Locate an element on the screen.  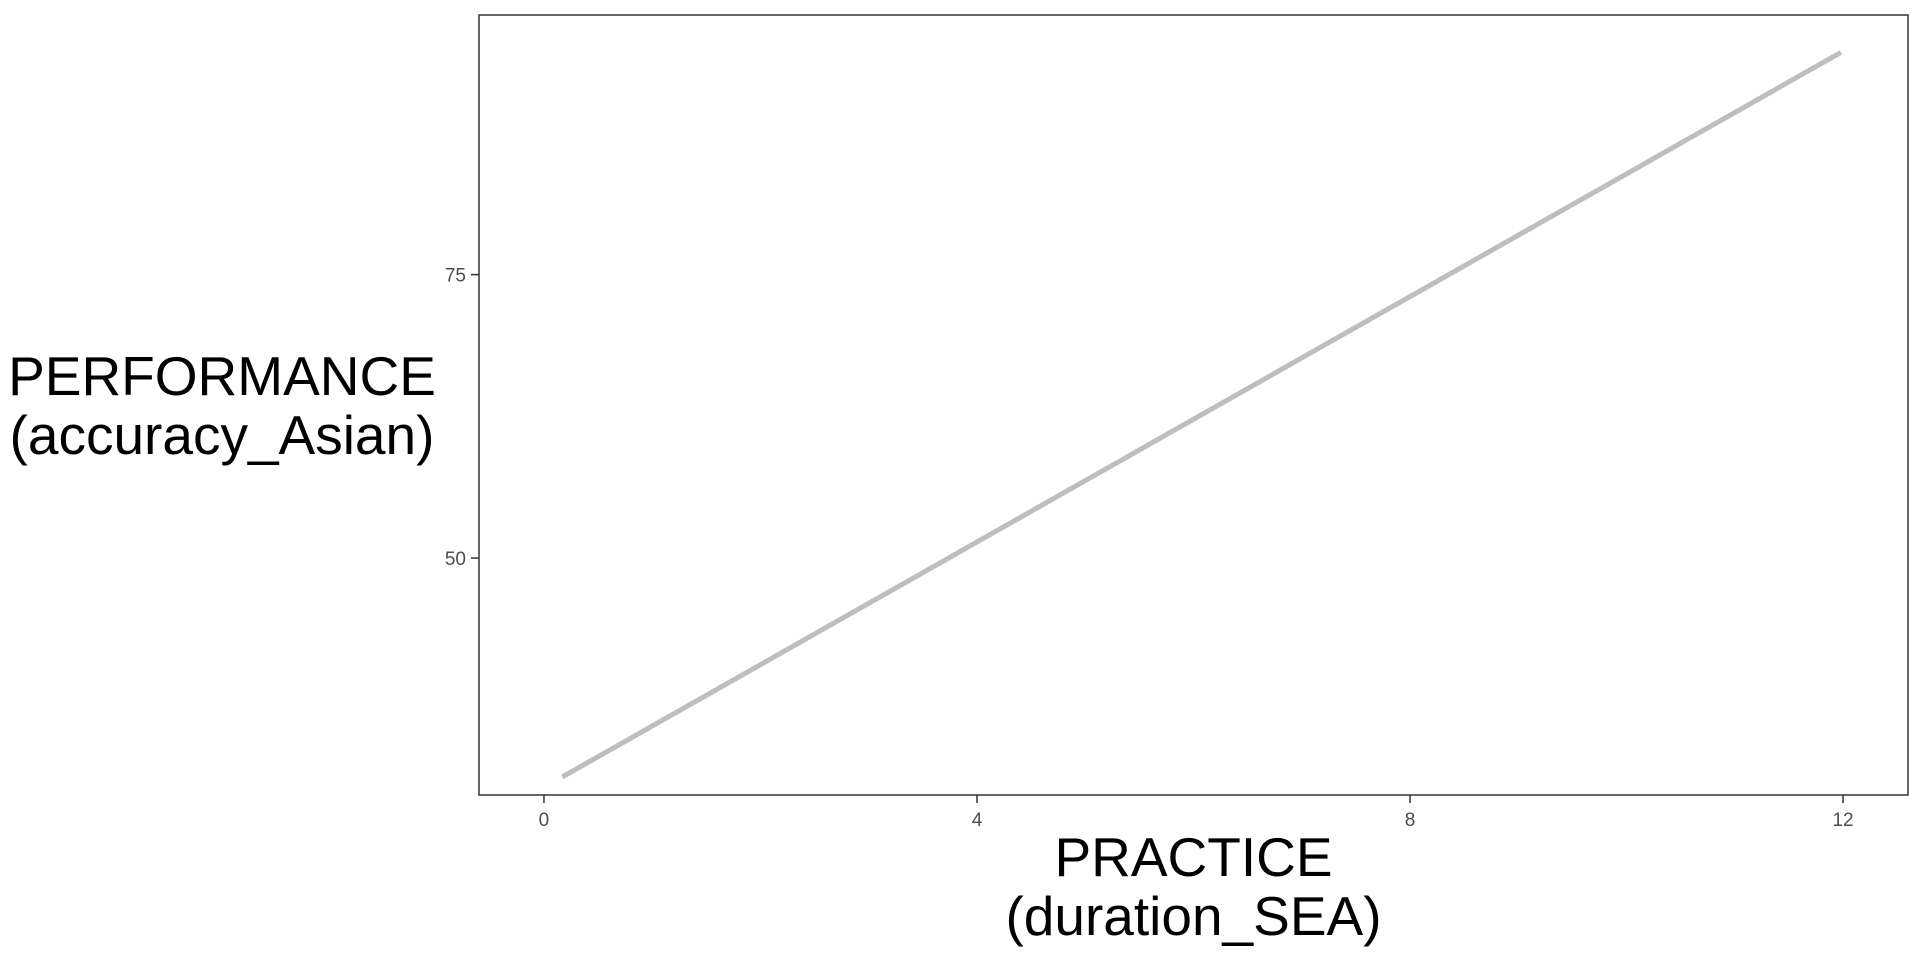
x-tick-label: 8 is located at coordinates (1410, 820).